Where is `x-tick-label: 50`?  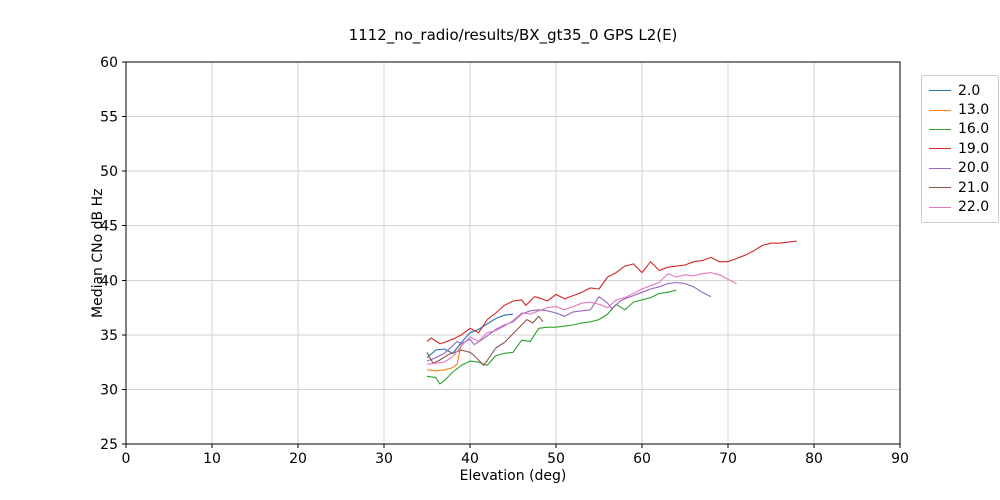
x-tick-label: 50 is located at coordinates (556, 459).